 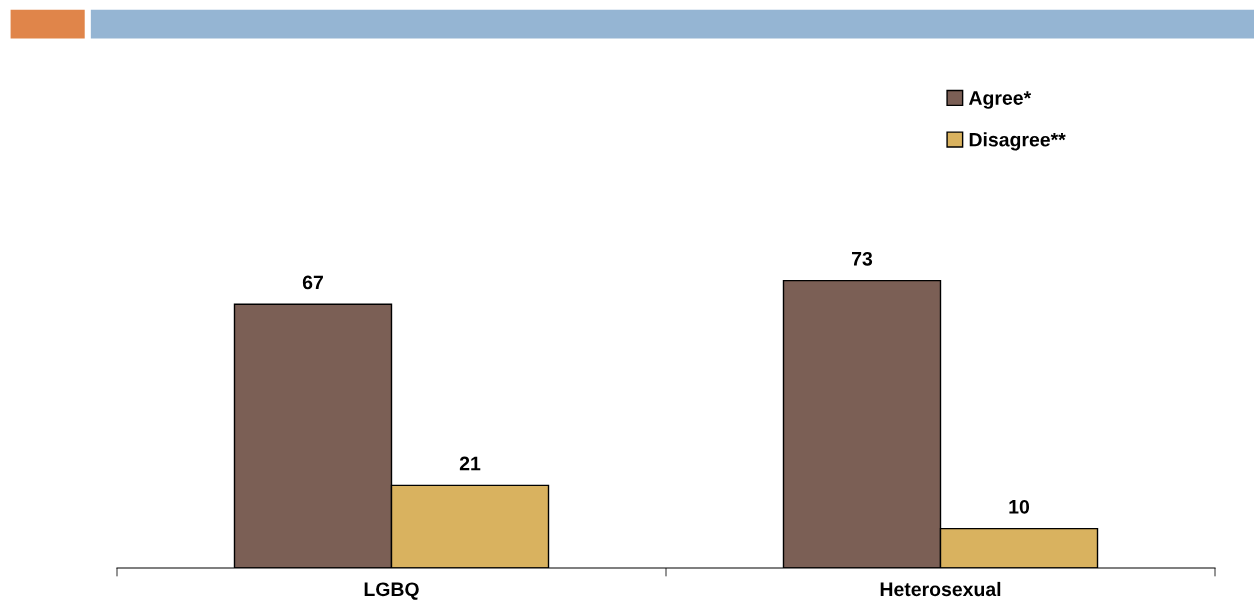 I want to click on x-tick-label: Heterosexual, so click(x=940, y=589).